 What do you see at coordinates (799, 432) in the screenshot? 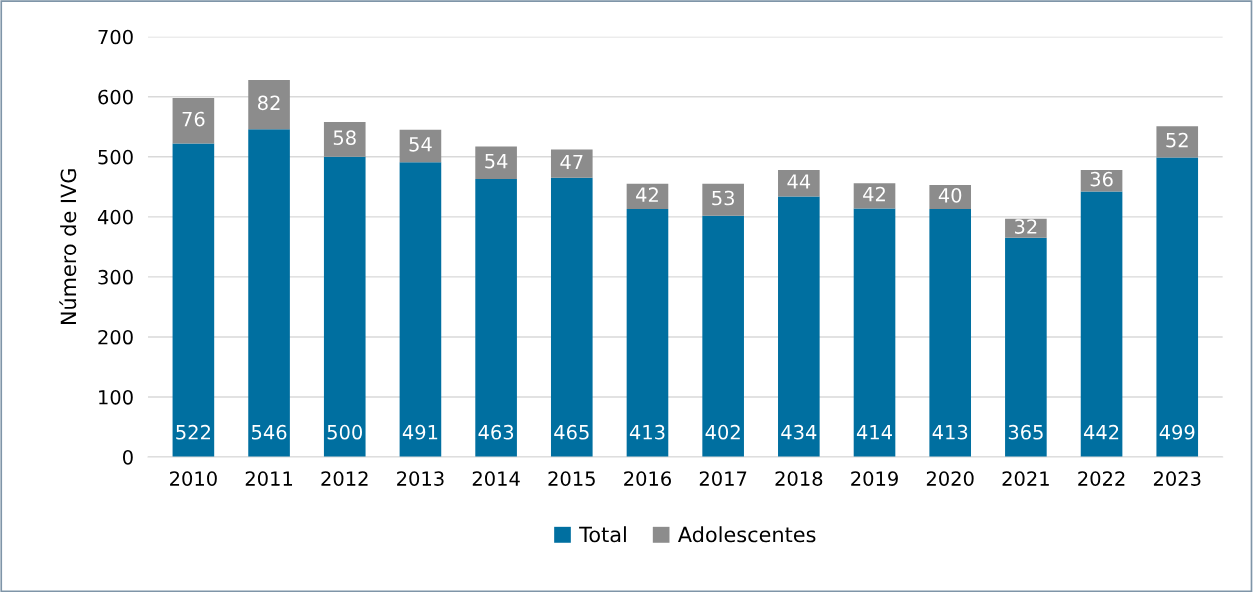
I see `data-label: 434` at bounding box center [799, 432].